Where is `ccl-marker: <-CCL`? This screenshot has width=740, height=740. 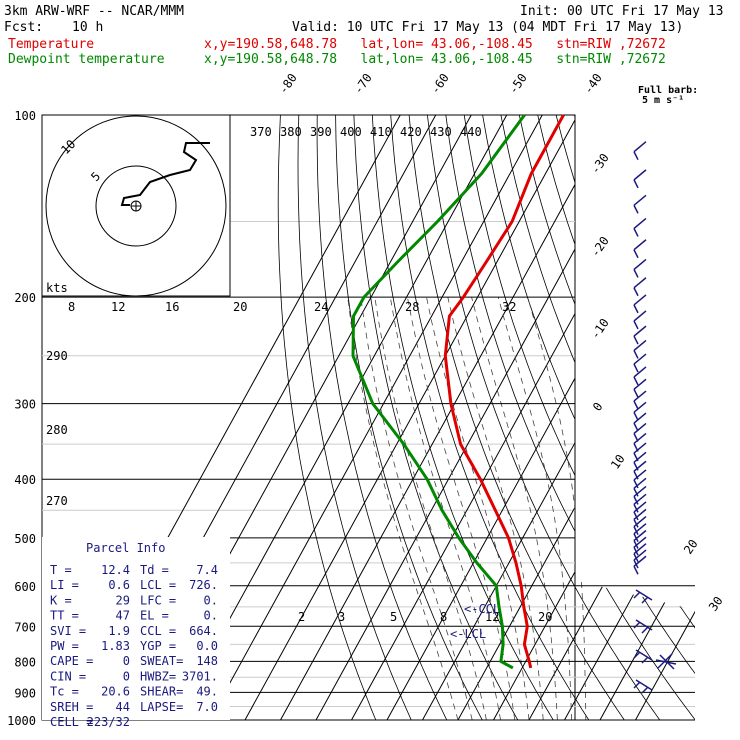
ccl-marker: <-CCL is located at coordinates (482, 609).